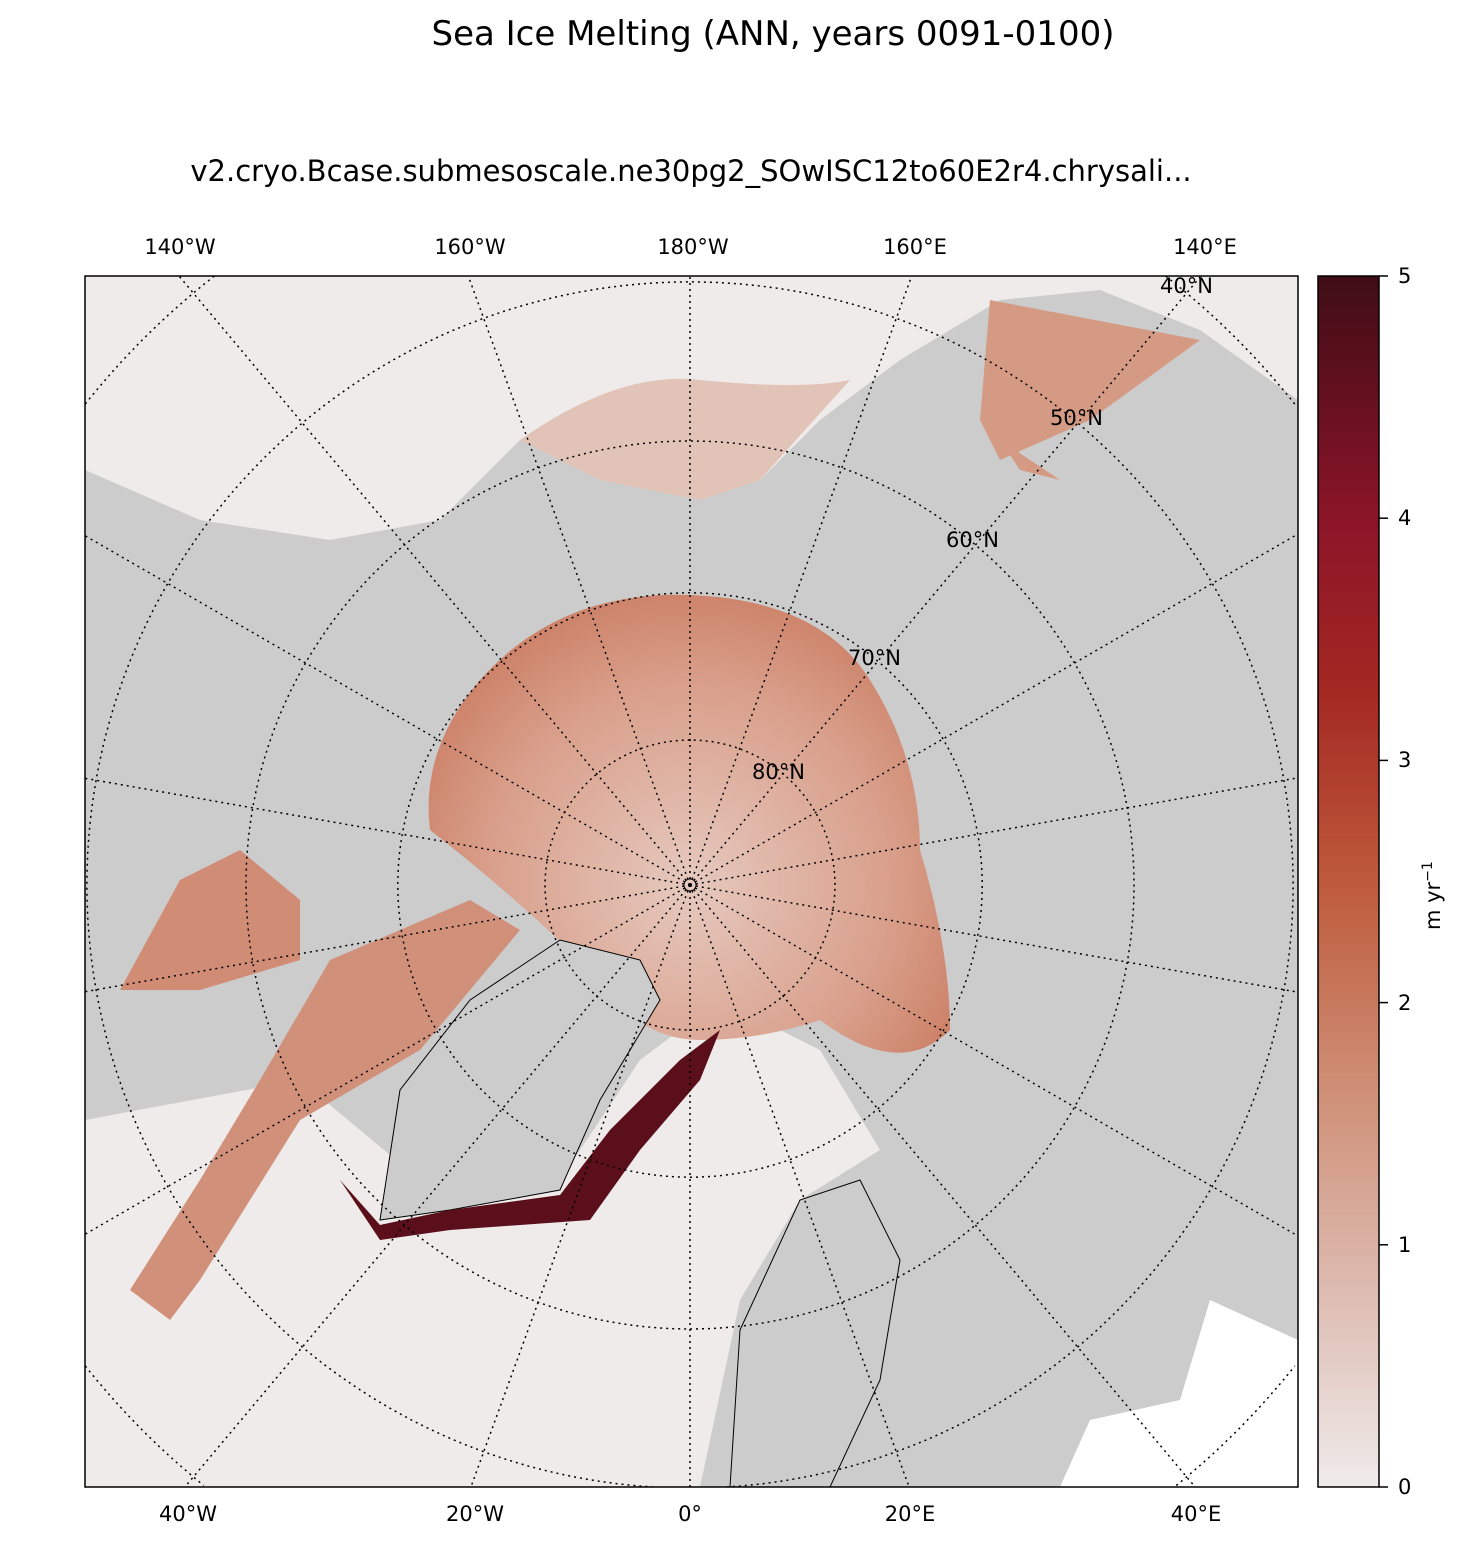 The image size is (1482, 1550). Describe the element at coordinates (972, 540) in the screenshot. I see `lat-label: 60°N` at that location.